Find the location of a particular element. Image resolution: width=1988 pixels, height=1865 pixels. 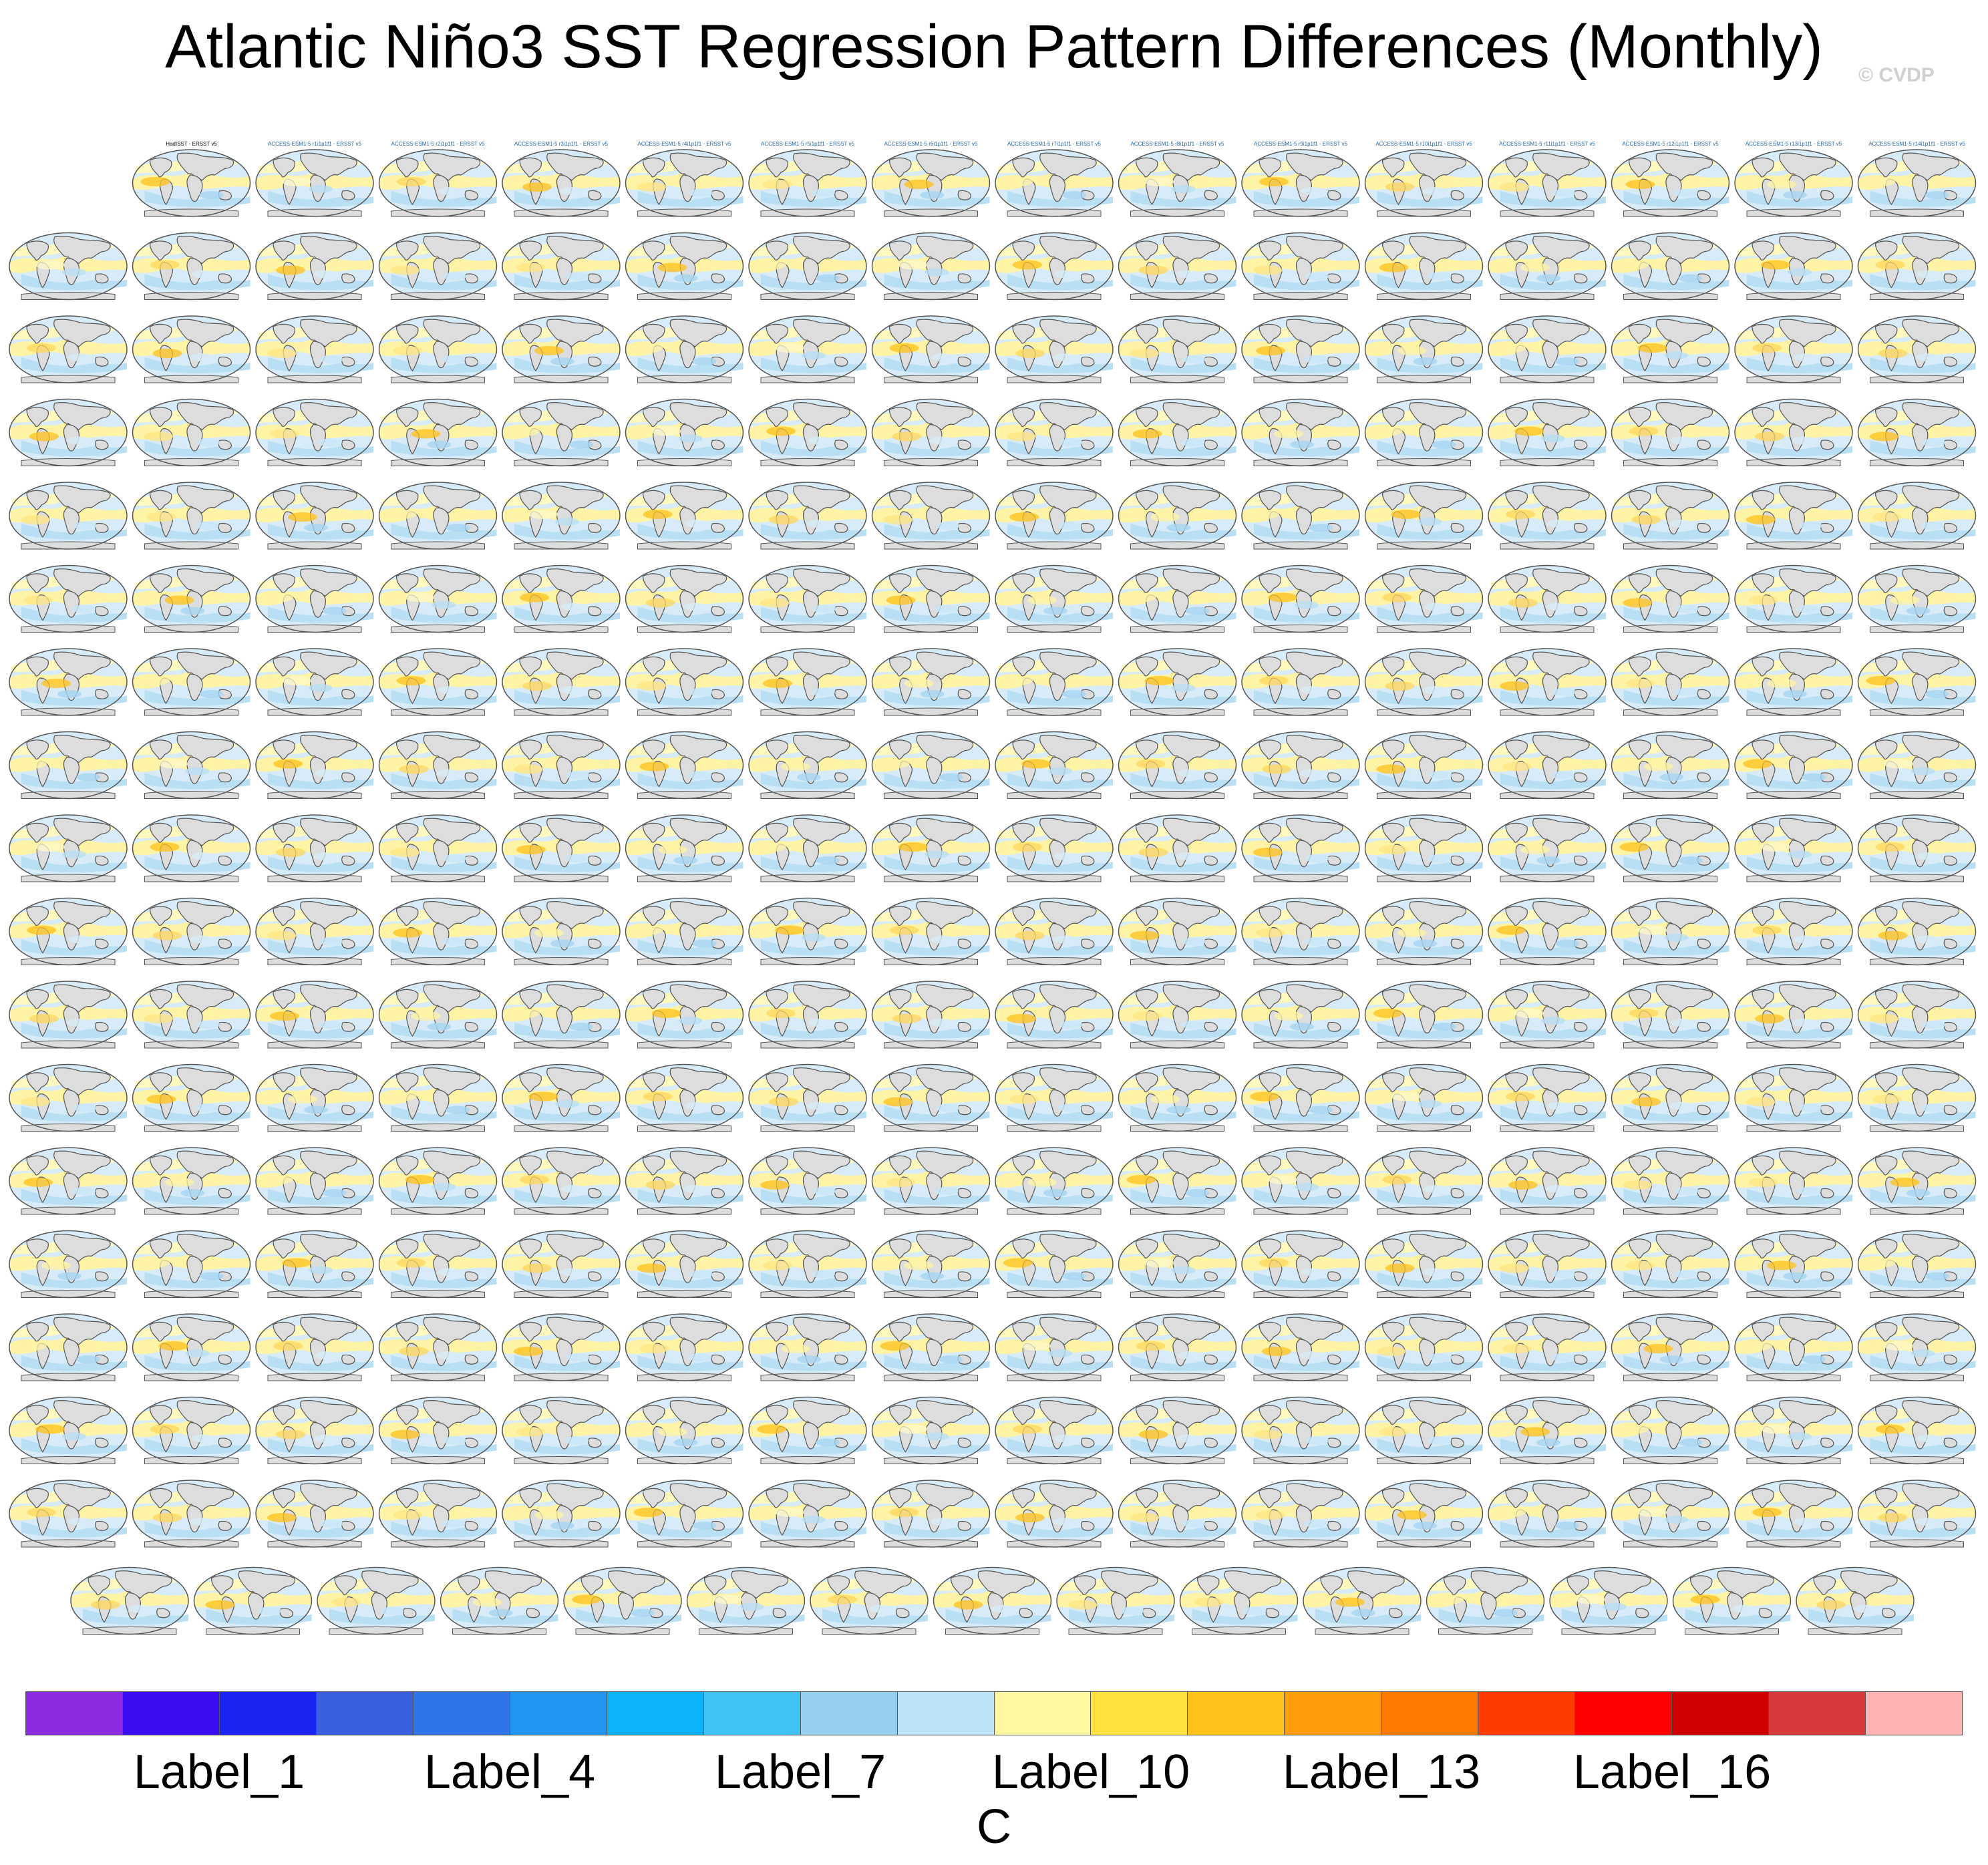

map-panel-title: ACCESS-ESM1-5 r2i1p1f1 - ERSST v5 is located at coordinates (438, 144).